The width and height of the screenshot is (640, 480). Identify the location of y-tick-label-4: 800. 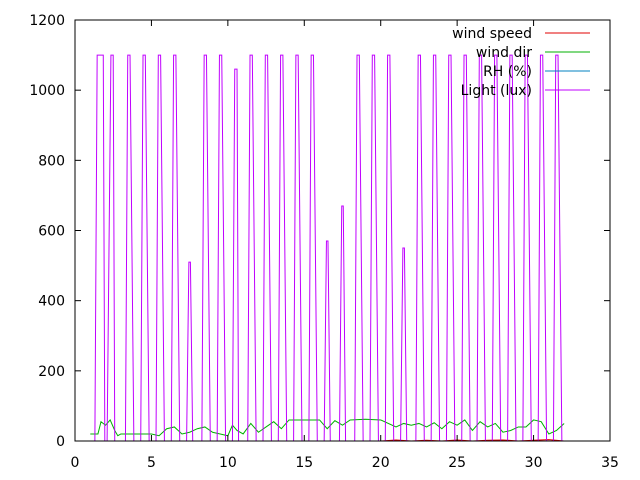
(51, 161).